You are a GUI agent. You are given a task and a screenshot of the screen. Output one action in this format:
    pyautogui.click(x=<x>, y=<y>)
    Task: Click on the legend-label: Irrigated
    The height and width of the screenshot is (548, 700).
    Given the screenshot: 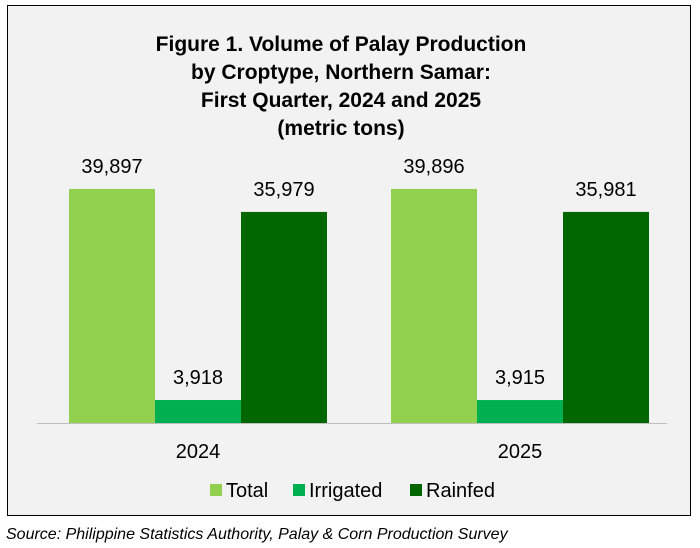 What is the action you would take?
    pyautogui.click(x=345, y=491)
    